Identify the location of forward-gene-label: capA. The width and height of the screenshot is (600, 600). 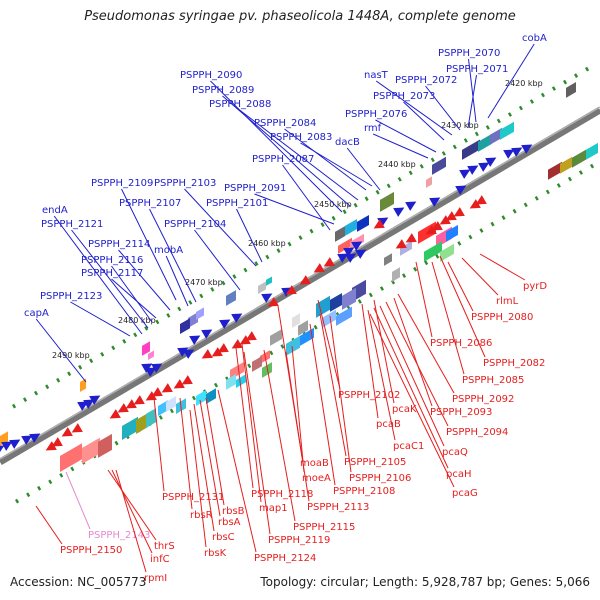
(36, 313).